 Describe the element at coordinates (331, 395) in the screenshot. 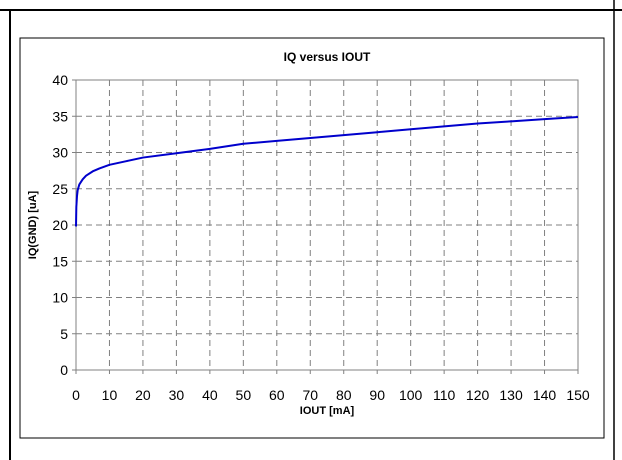

I see `x-tick-labels: 0 10 20 30 40 50 60 70 80 90 100 110 120 130 140 150` at that location.